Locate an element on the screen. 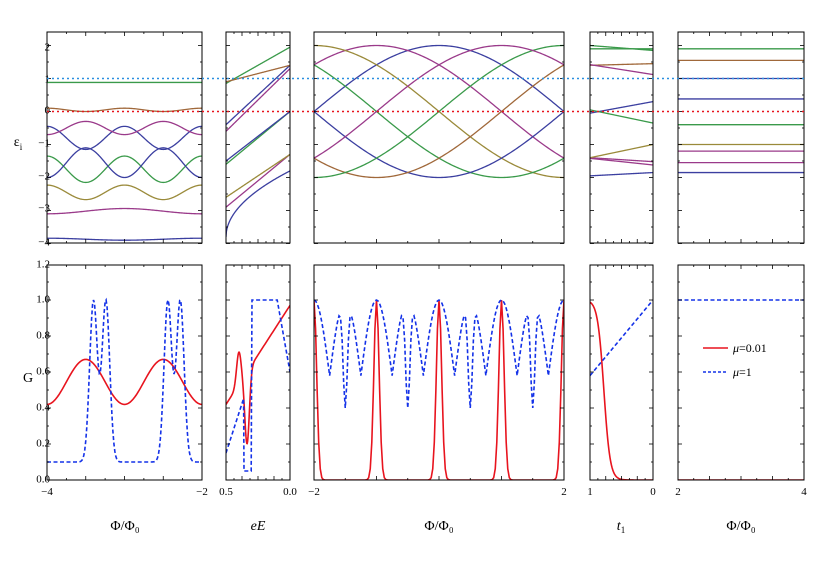 This screenshot has width=830, height=570. frame-p3-spectrum is located at coordinates (439, 137).